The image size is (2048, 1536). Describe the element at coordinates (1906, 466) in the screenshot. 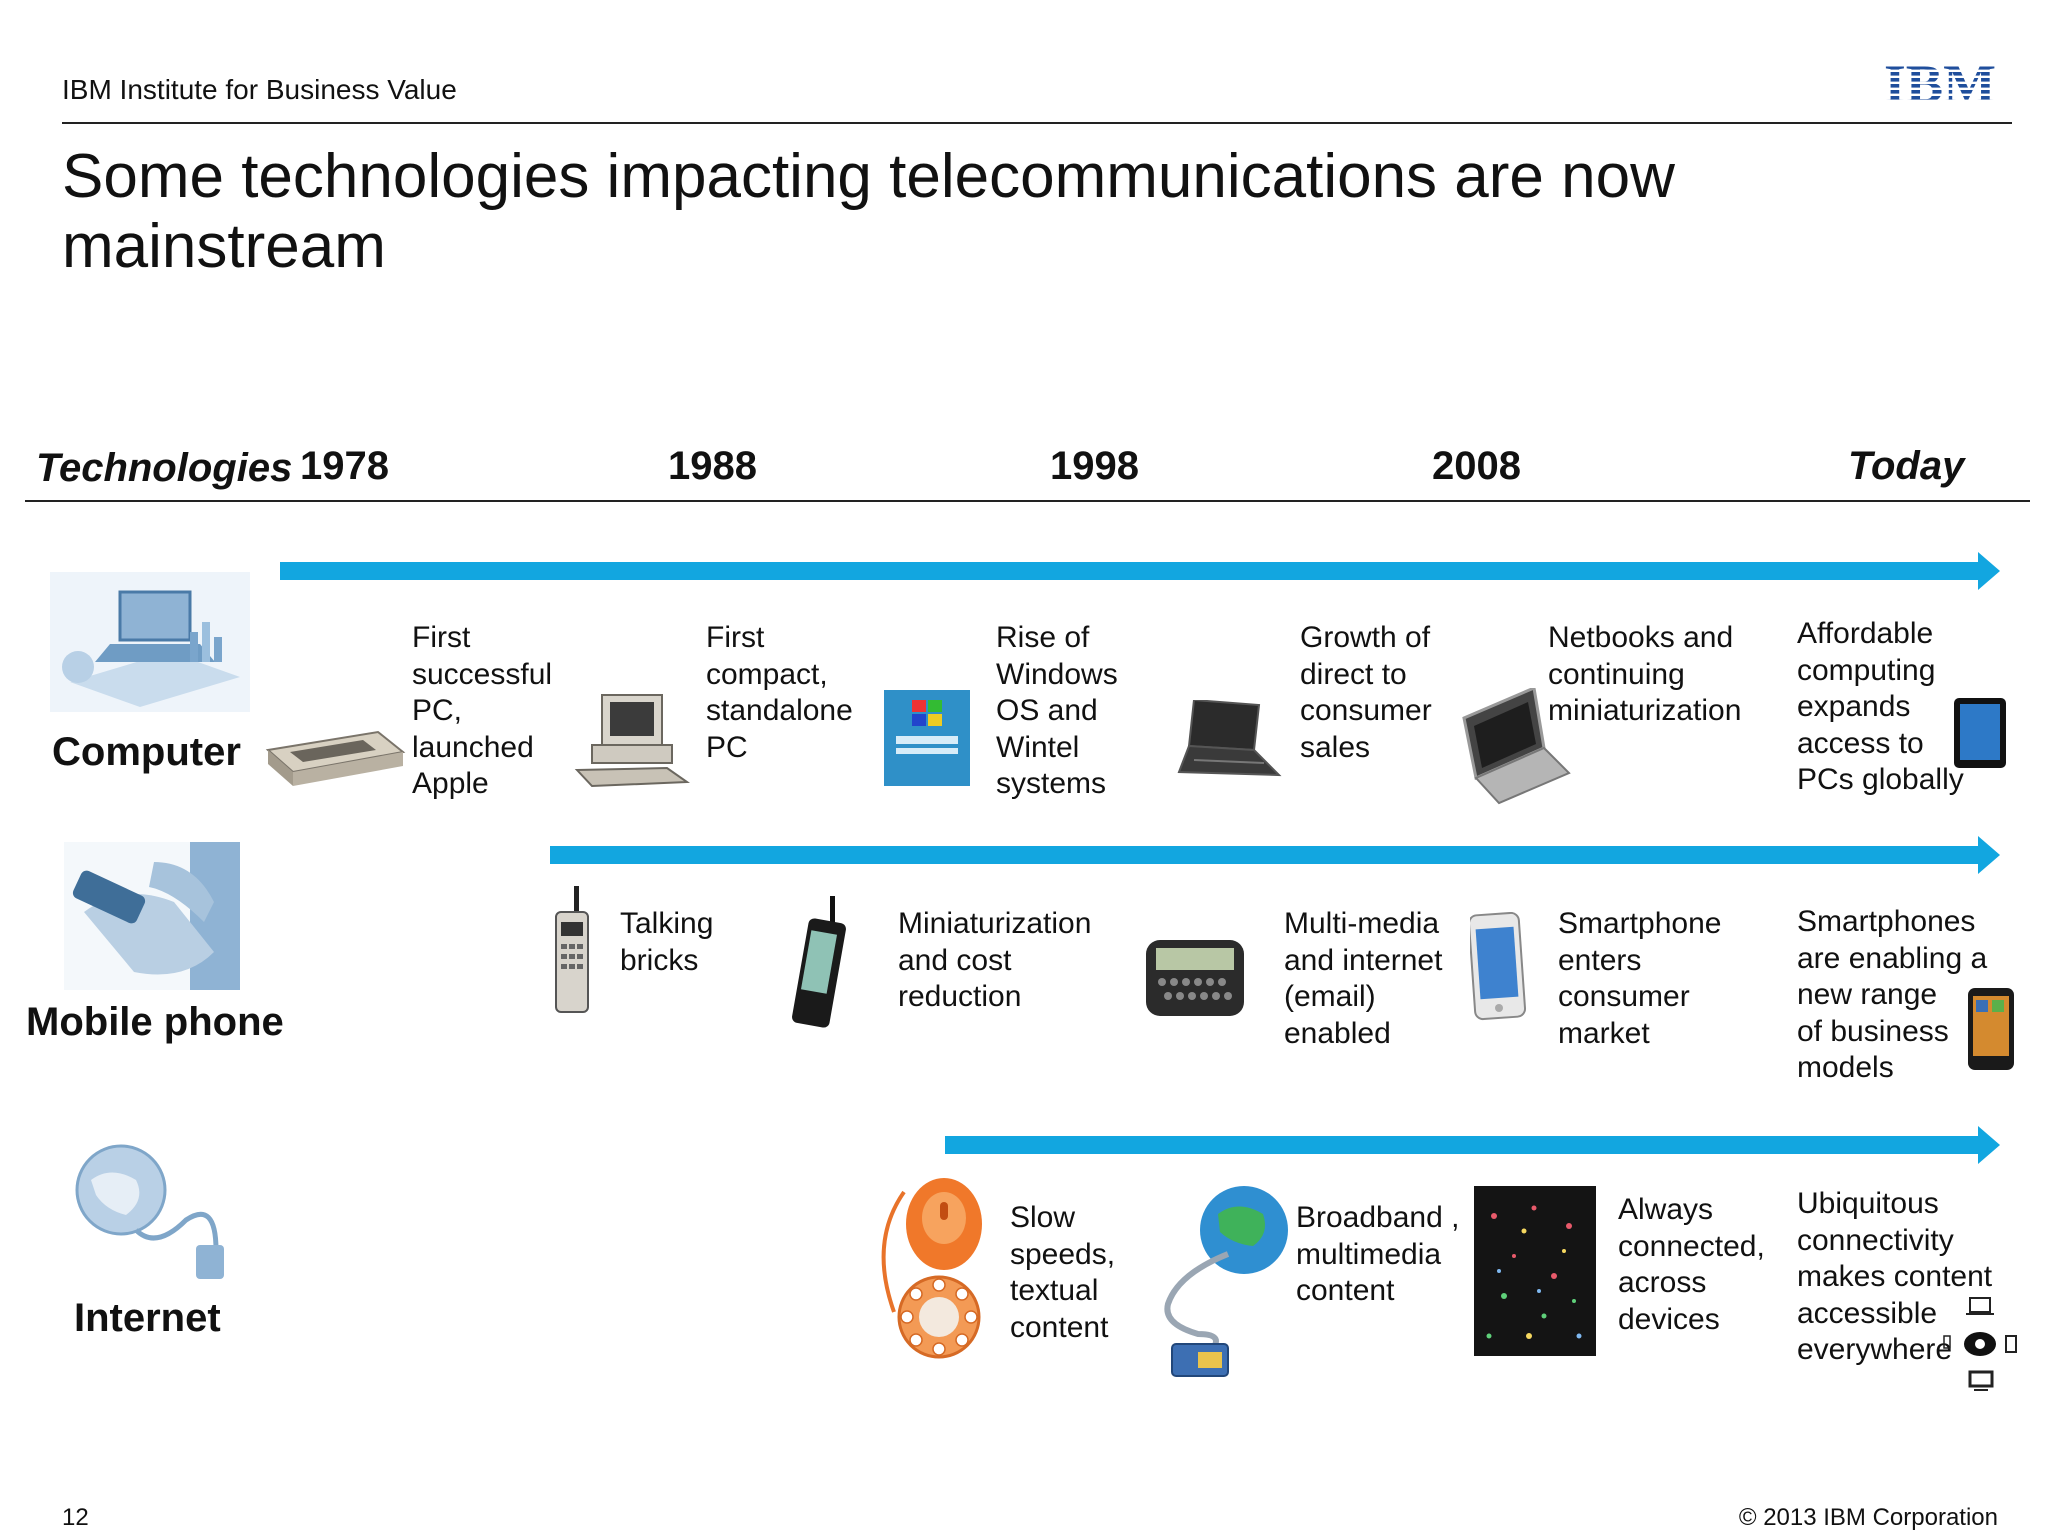

I see `year-today: Today` at that location.